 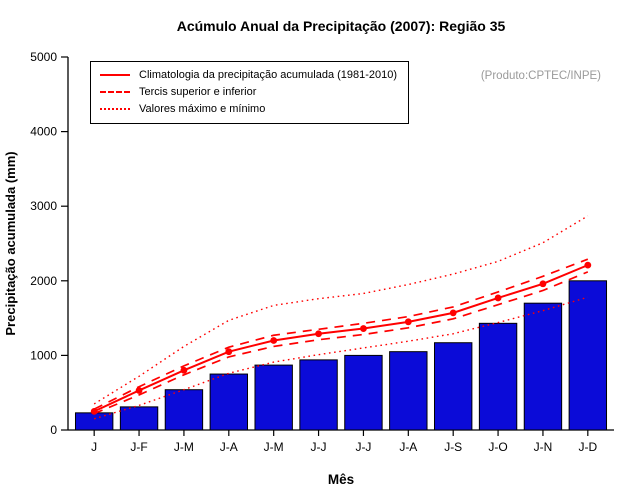 I want to click on x-tick-label: J-F, so click(x=138, y=447).